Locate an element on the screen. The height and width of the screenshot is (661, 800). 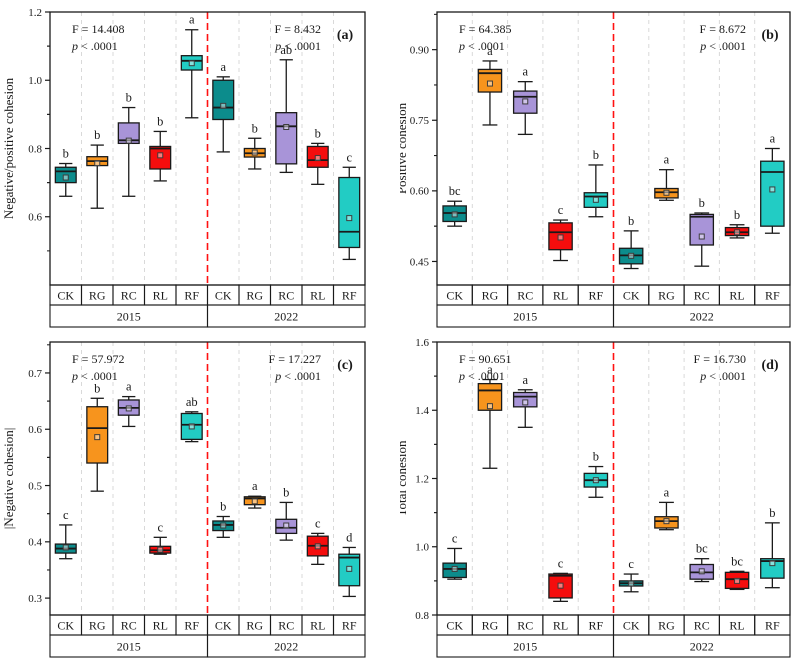
box-rg-2022: b is located at coordinates (254, 145).